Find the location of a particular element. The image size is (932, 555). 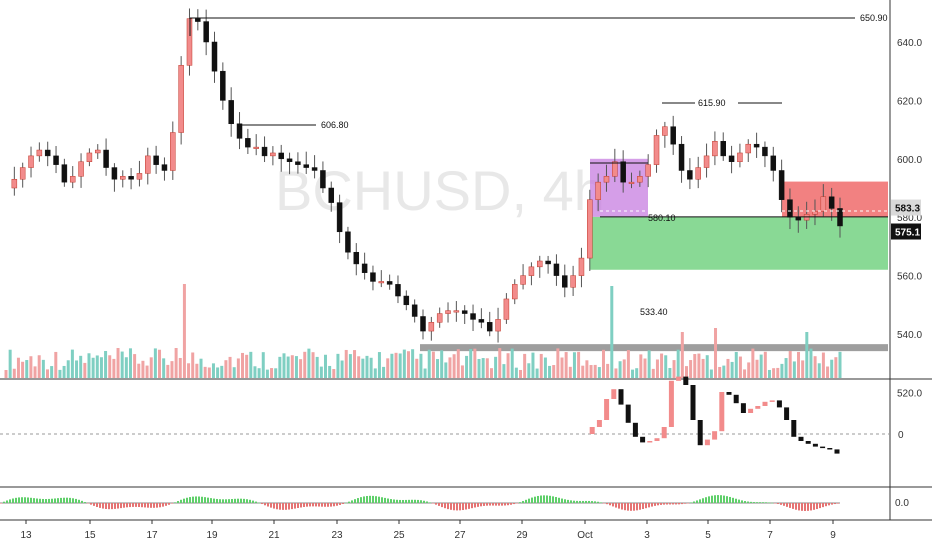

price-tag-box is located at coordinates (906, 231).